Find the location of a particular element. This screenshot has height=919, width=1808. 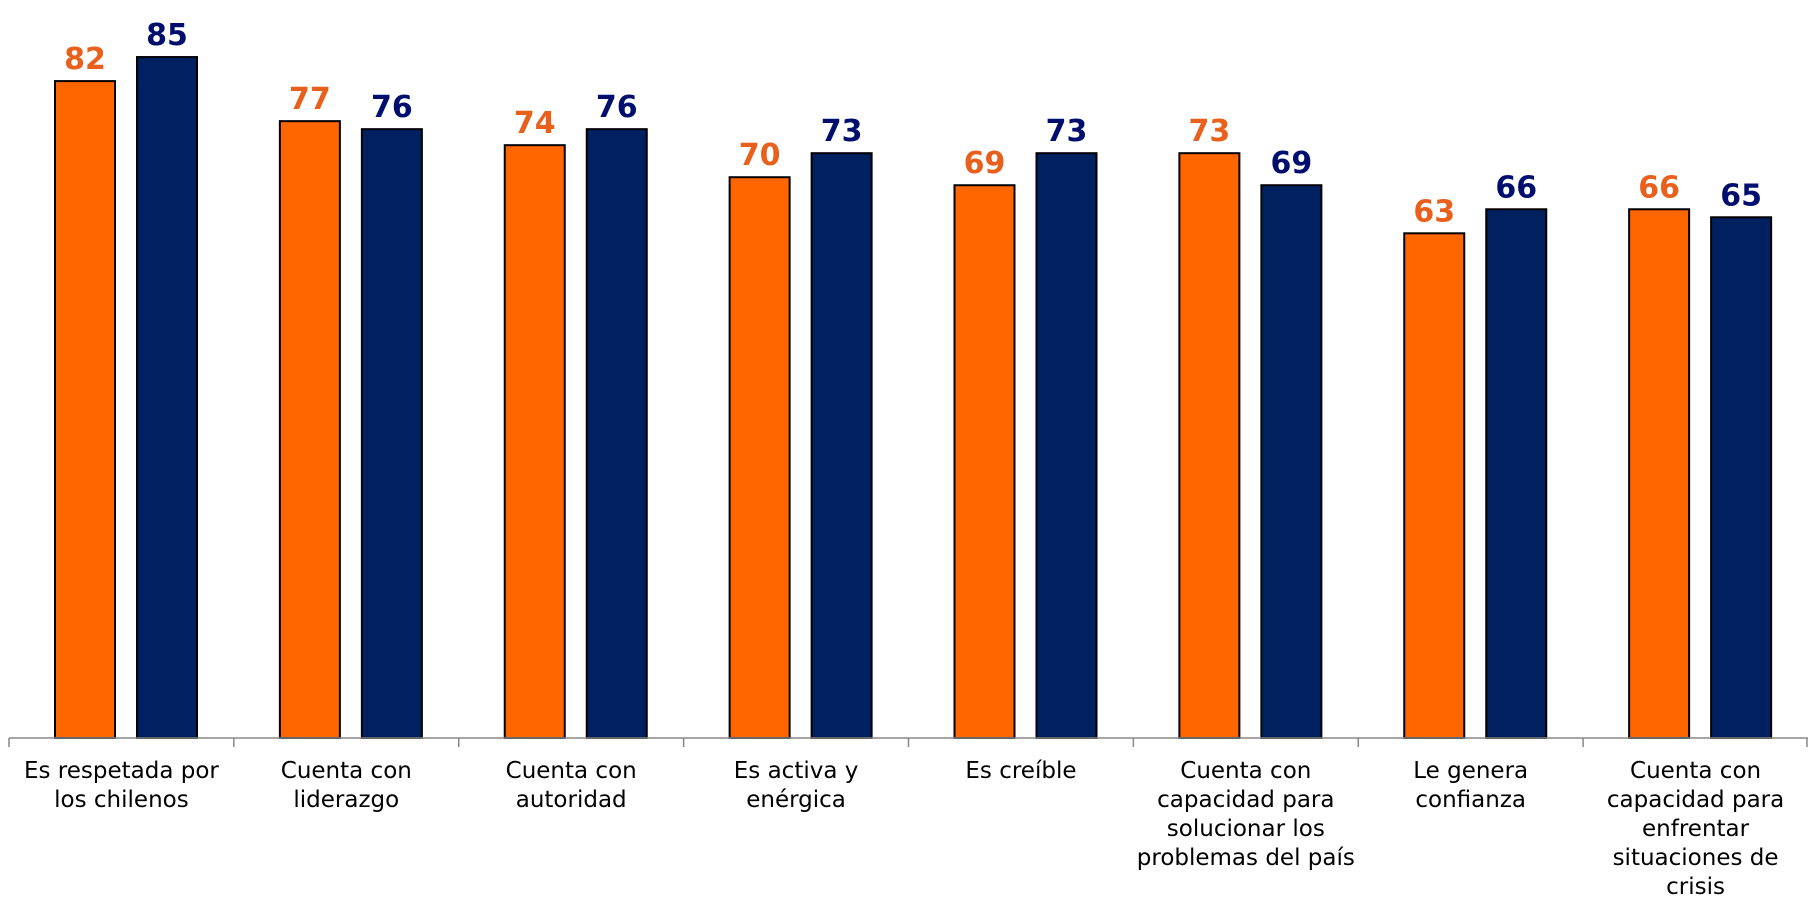

x-tick-label: Es creíble is located at coordinates (1021, 771).